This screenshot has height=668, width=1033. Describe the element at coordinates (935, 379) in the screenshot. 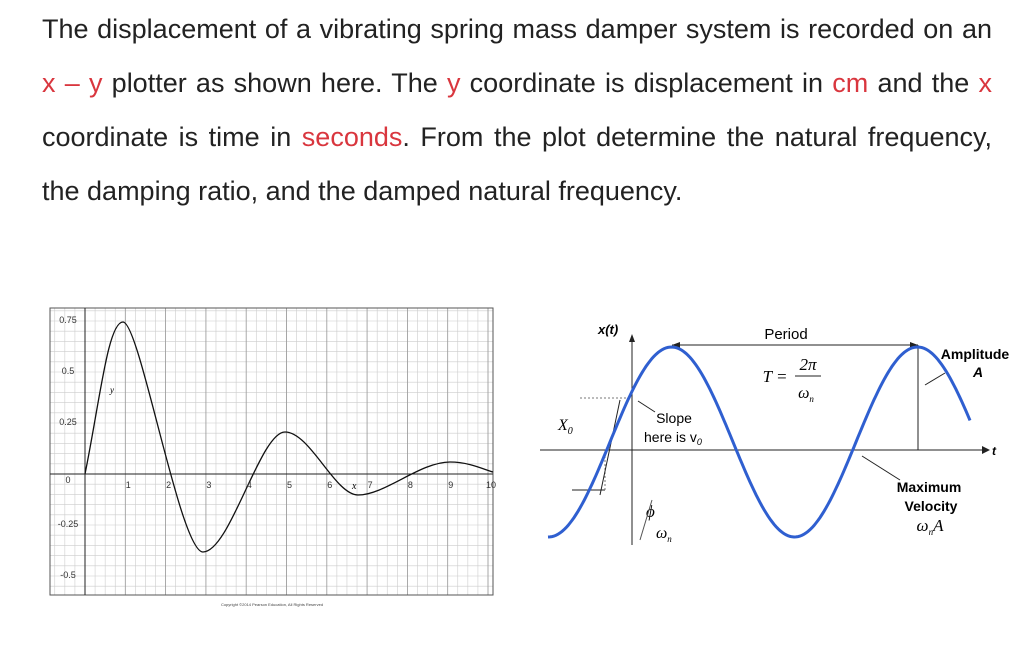

I see `amplitude-pointer` at that location.